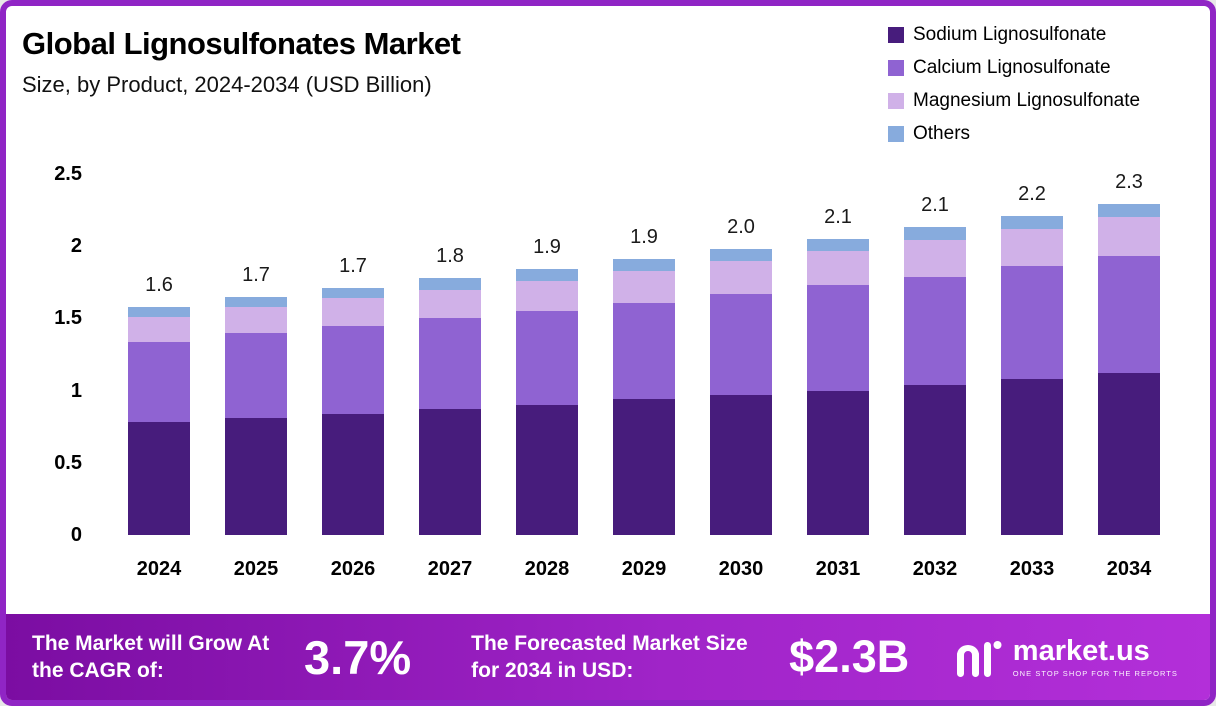  I want to click on y-axis-tick: 2, so click(76, 246).